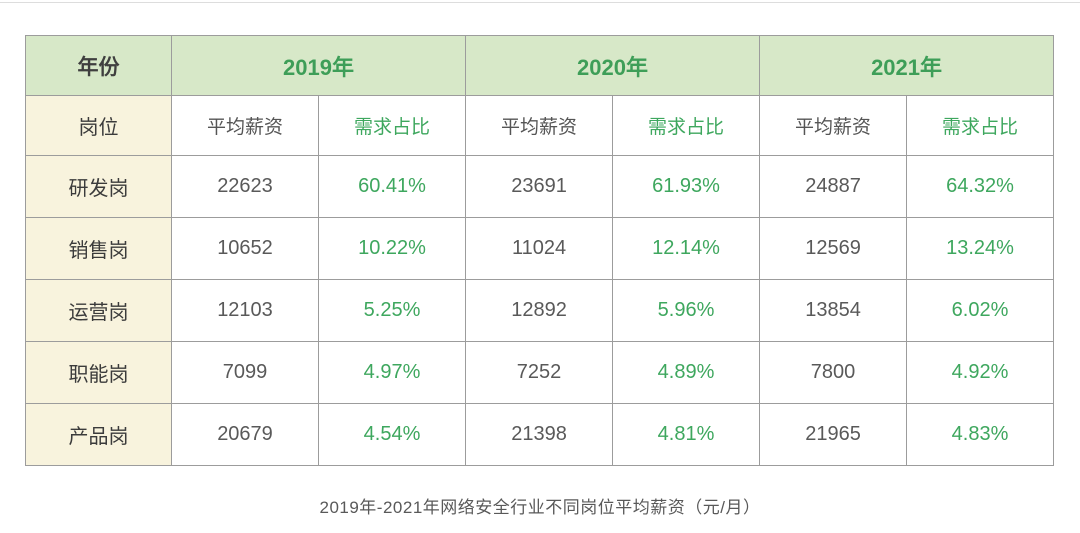 This screenshot has width=1080, height=533. I want to click on demand-cell: 5.96%, so click(686, 310).